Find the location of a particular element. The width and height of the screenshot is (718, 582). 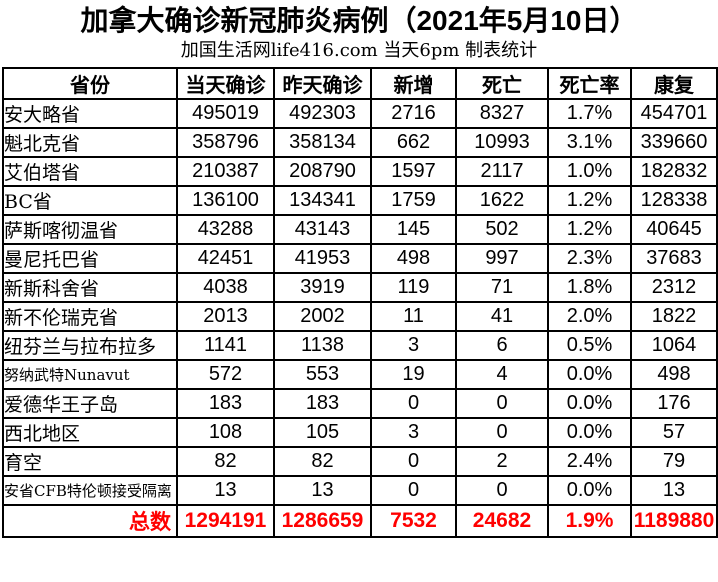

value-cell: 2 is located at coordinates (502, 461).